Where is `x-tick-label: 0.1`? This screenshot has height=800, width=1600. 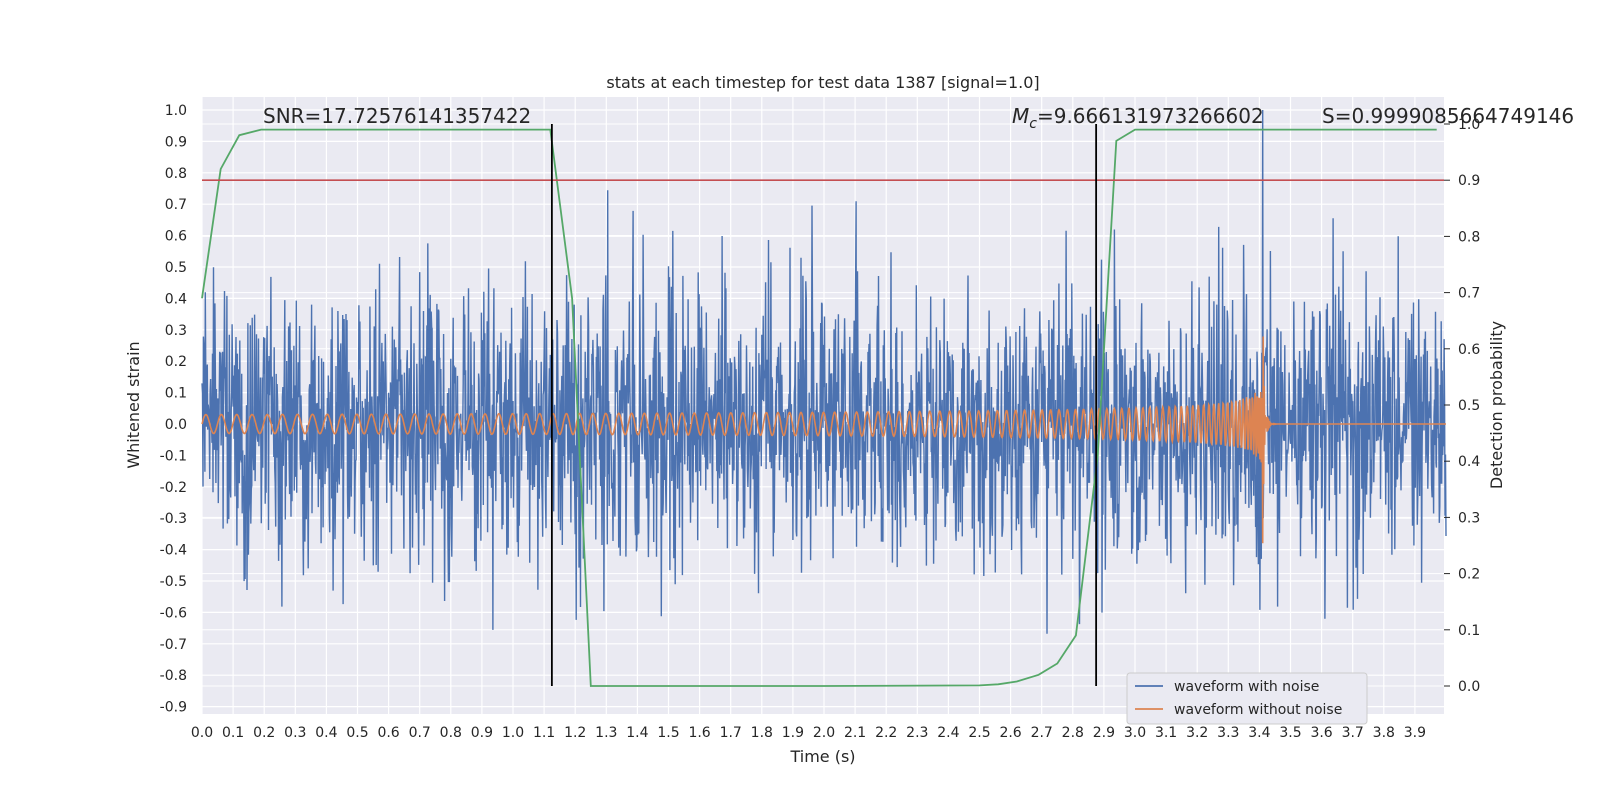 x-tick-label: 0.1 is located at coordinates (233, 733).